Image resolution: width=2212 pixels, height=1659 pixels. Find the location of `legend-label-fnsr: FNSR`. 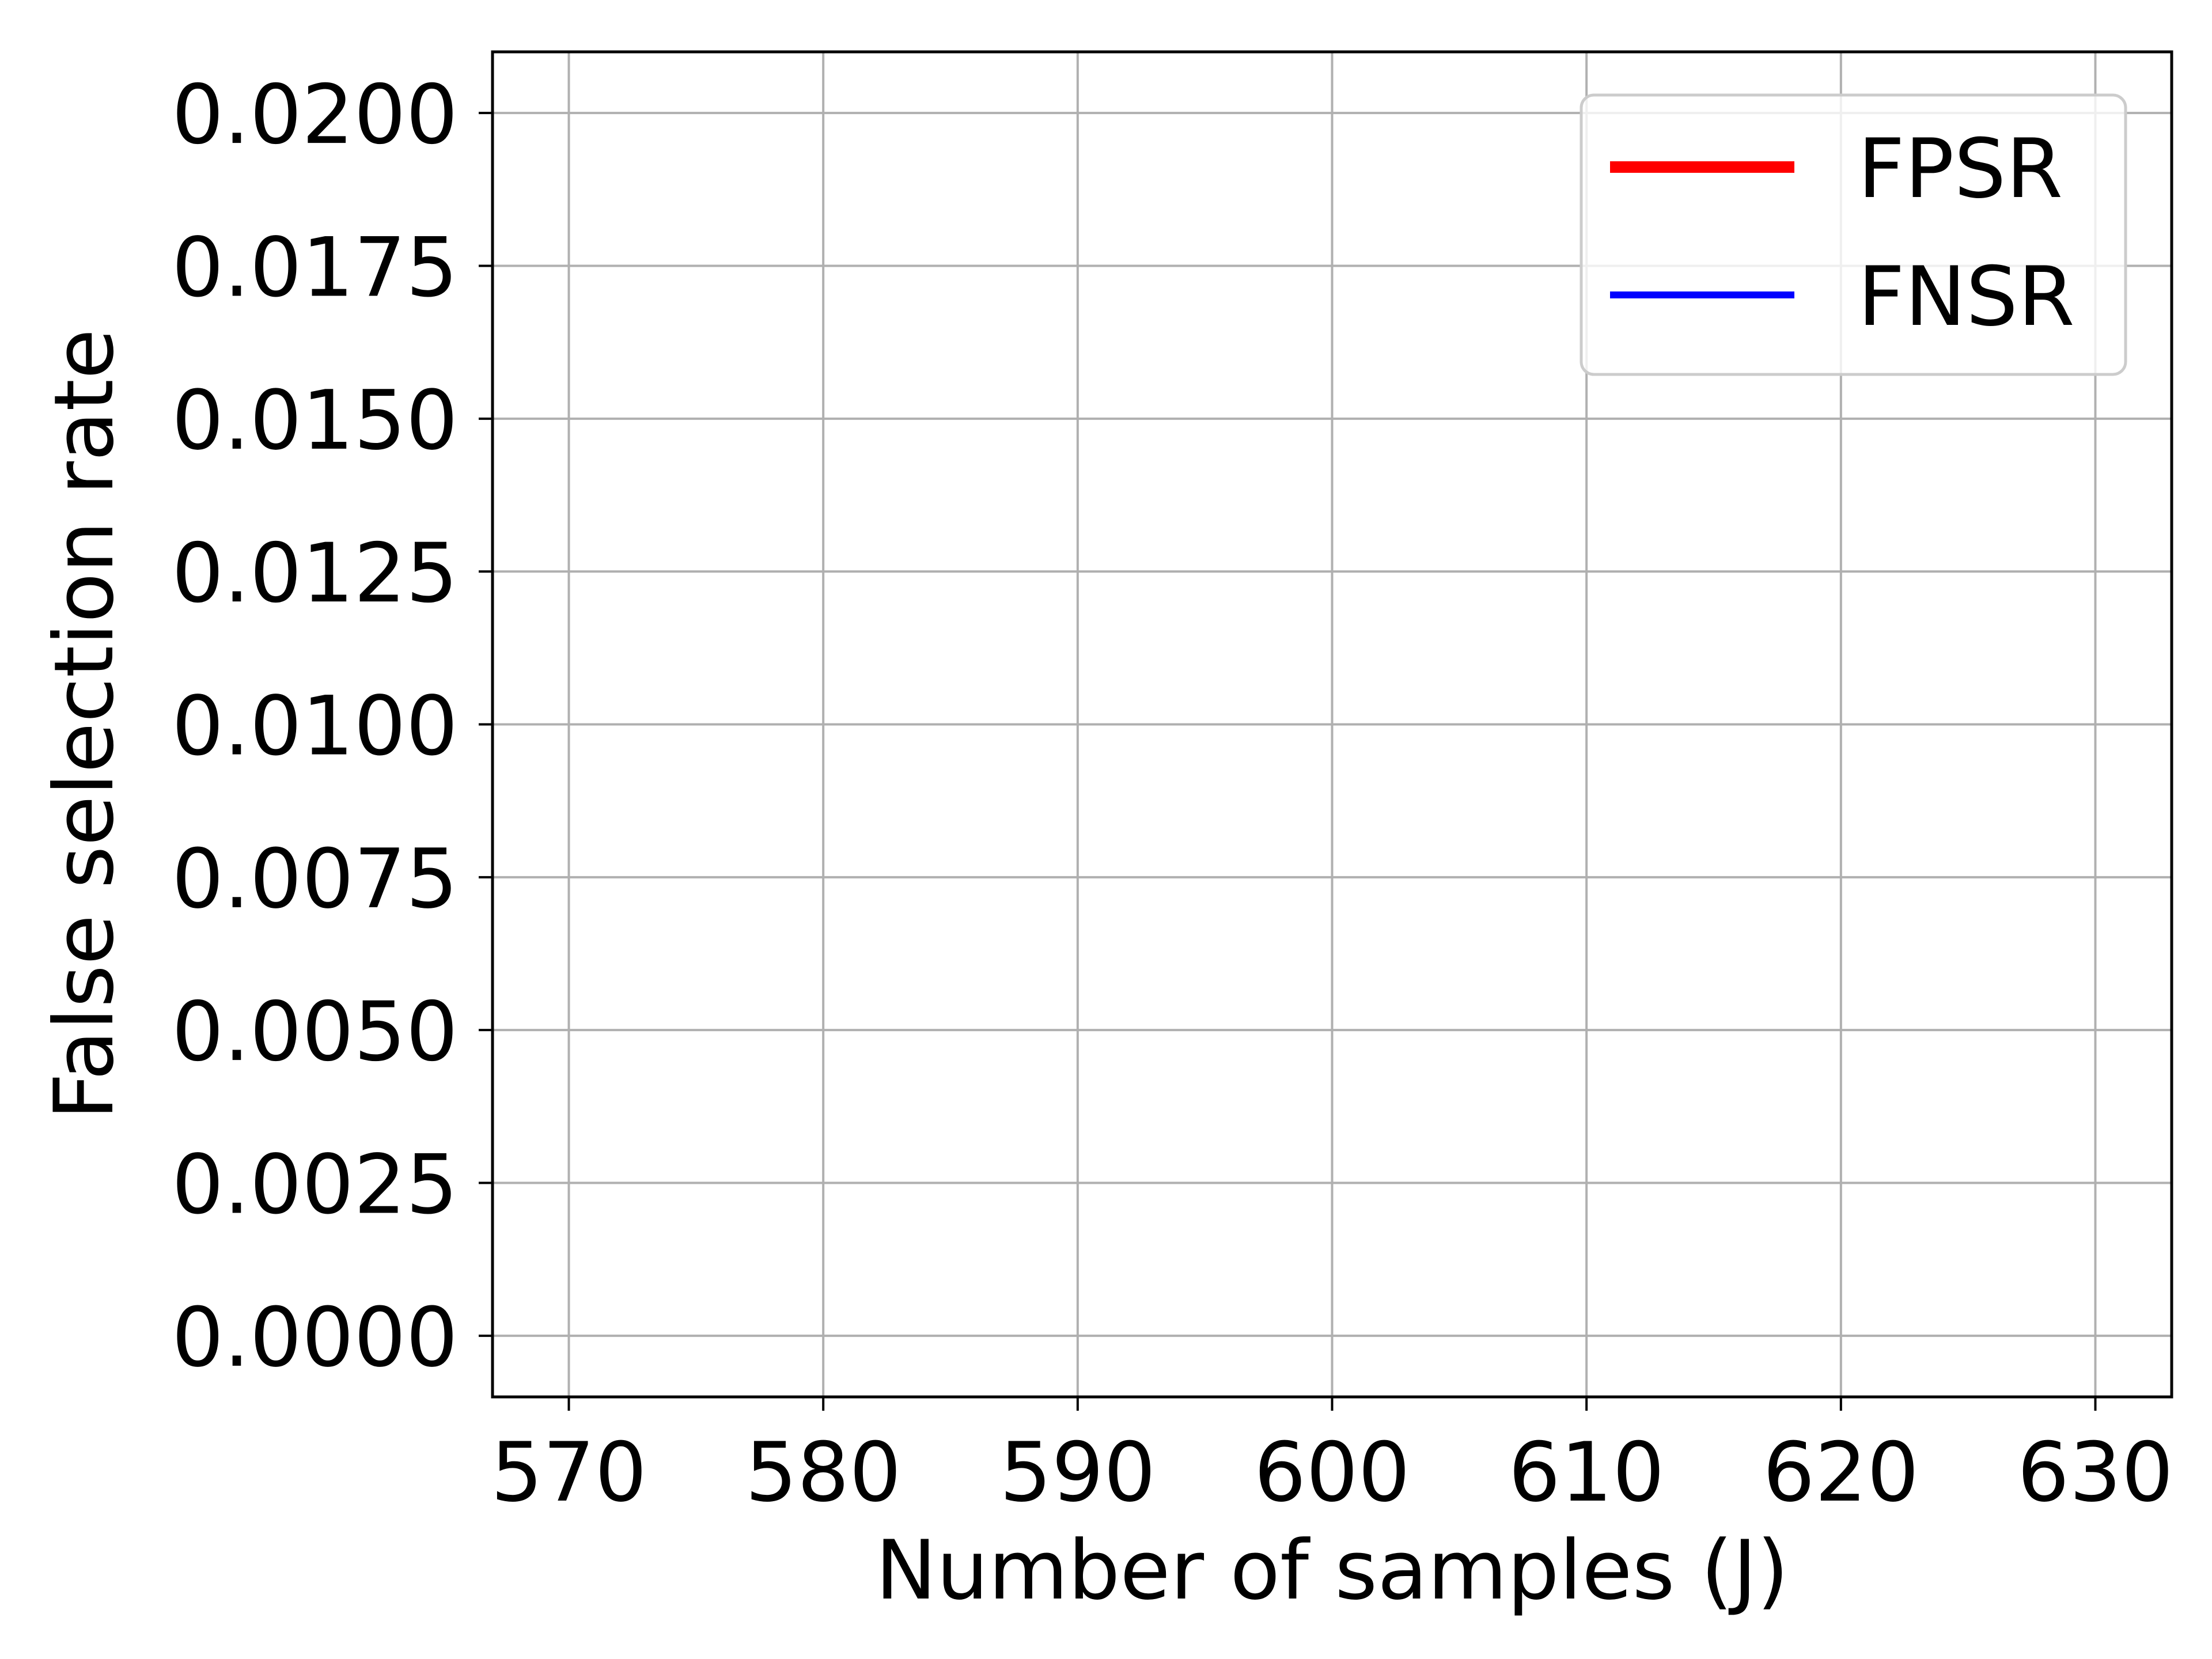

legend-label-fnsr: FNSR is located at coordinates (1966, 296).